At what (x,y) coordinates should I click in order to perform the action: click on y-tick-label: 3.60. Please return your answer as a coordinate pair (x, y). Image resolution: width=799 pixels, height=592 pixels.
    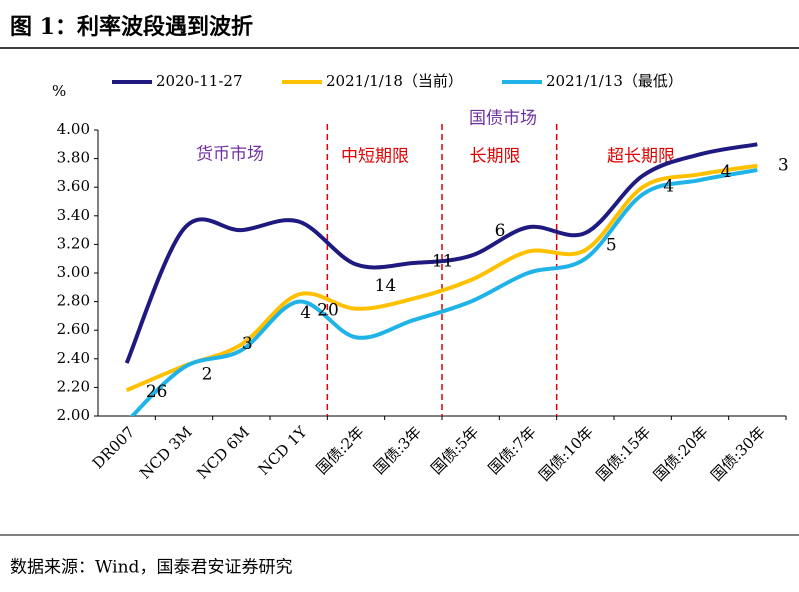
    Looking at the image, I should click on (73, 186).